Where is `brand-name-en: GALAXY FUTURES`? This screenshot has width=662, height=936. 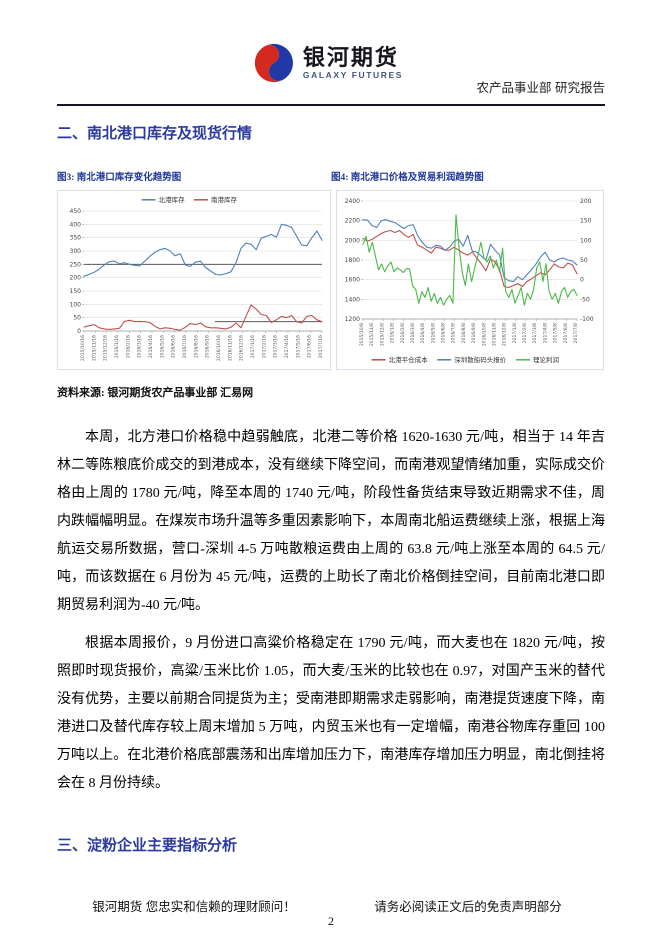 brand-name-en: GALAXY FUTURES is located at coordinates (353, 74).